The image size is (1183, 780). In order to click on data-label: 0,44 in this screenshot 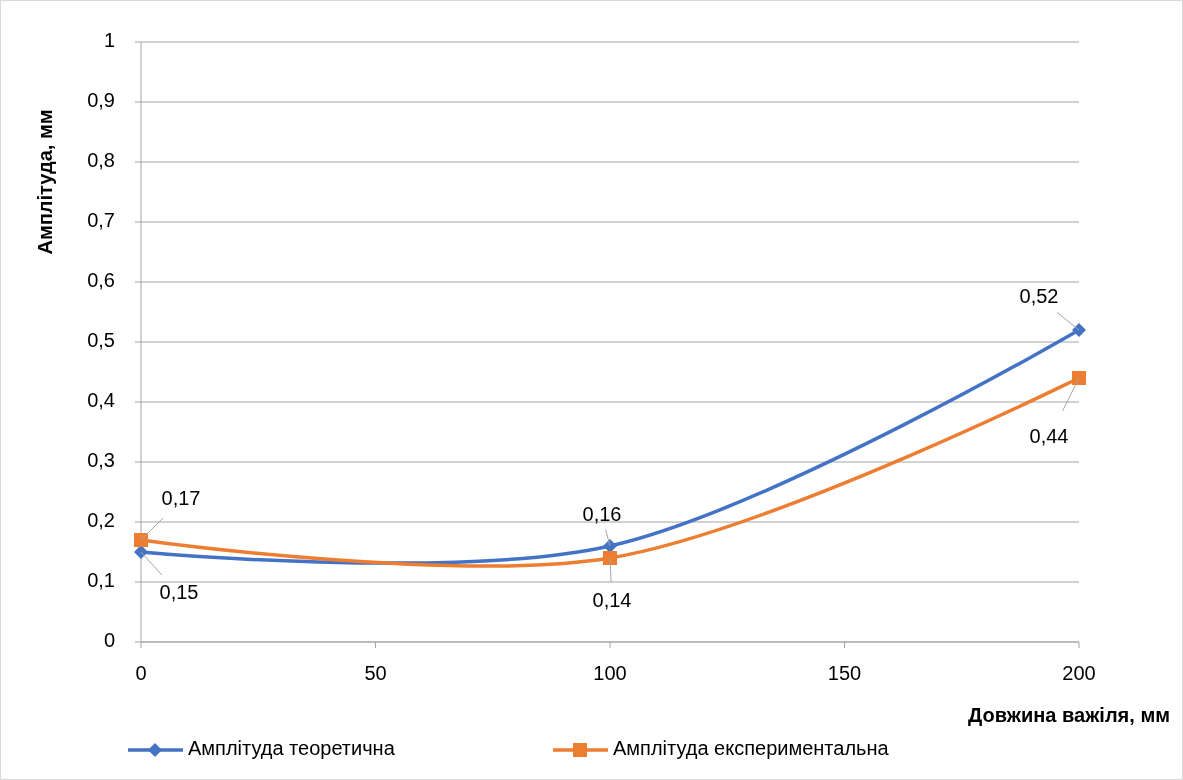, I will do `click(1049, 436)`.